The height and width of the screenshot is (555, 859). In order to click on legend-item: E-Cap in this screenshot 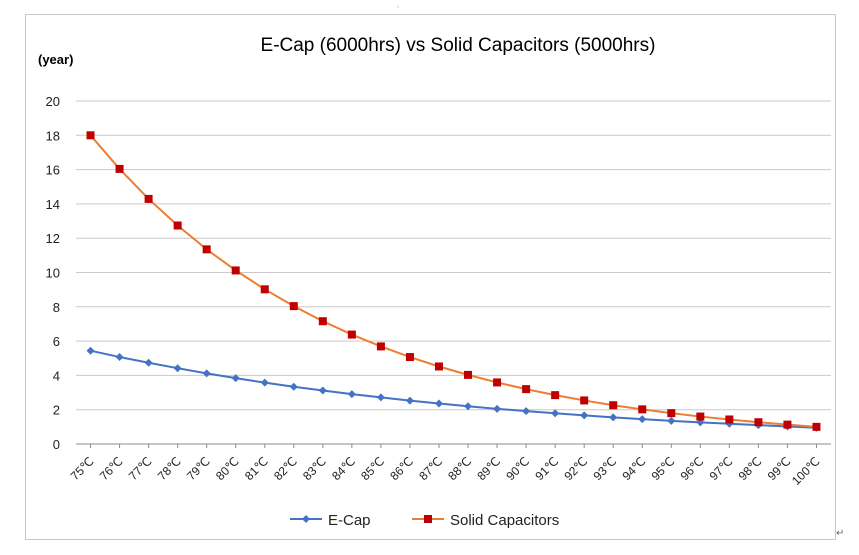, I will do `click(330, 520)`.